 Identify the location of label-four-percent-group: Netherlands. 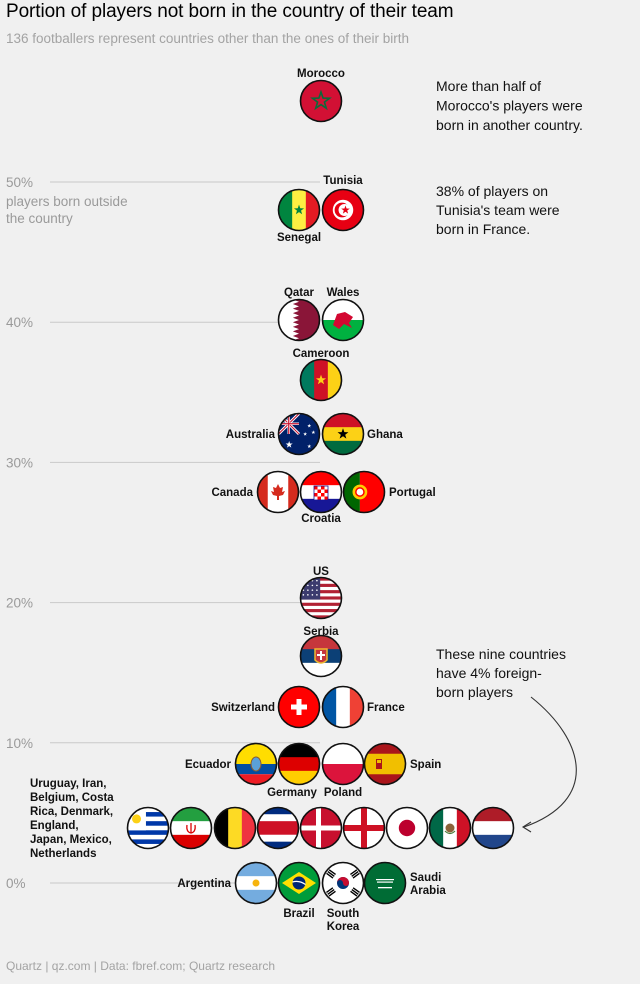
(63, 854).